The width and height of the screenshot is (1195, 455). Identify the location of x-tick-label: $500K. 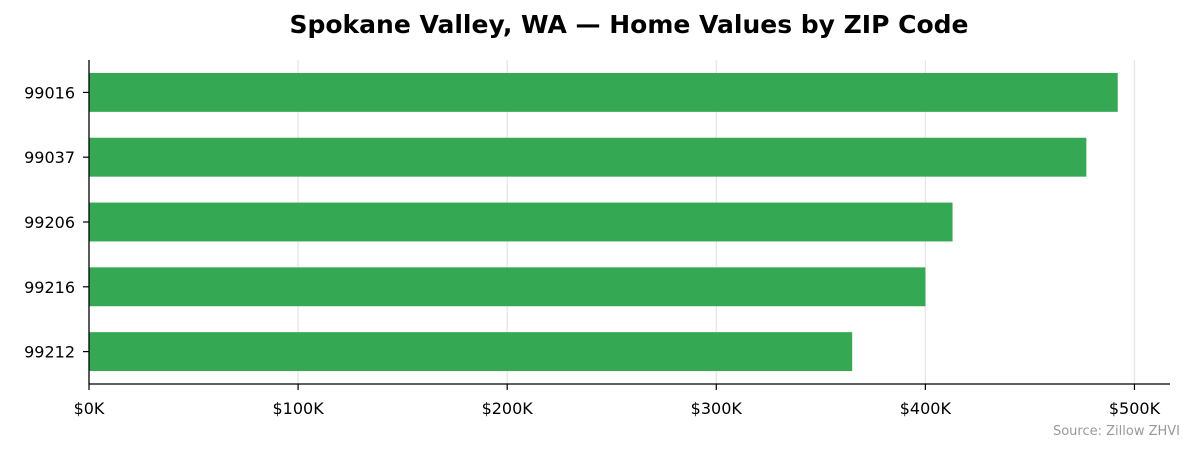
(1135, 408).